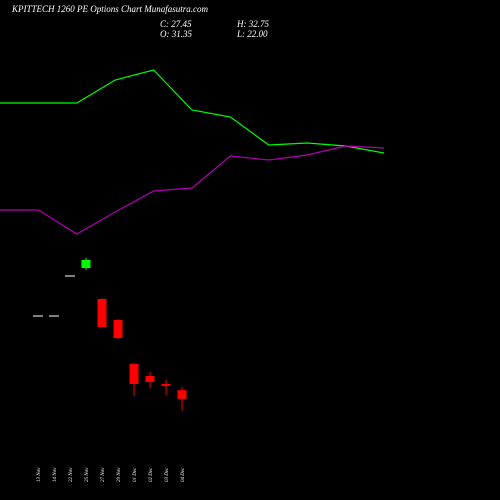 This screenshot has width=500, height=500. I want to click on x-tick-label: 25 Nov, so click(87, 474).